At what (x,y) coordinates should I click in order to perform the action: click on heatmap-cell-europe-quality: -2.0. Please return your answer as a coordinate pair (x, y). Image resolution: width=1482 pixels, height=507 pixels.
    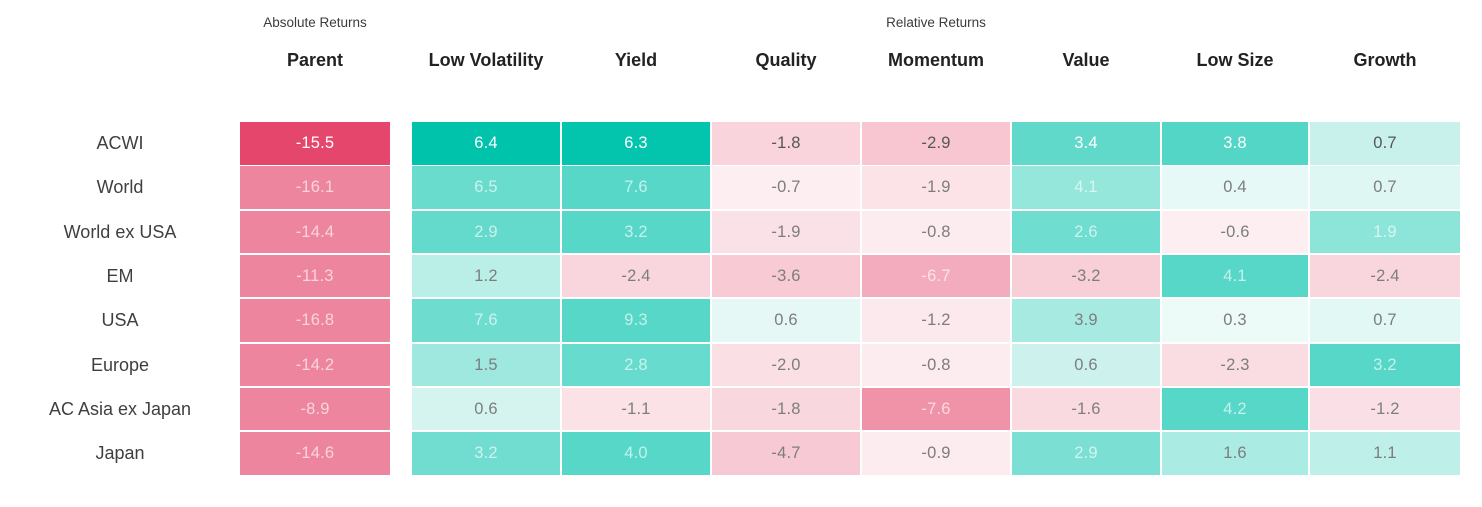
    Looking at the image, I should click on (786, 364).